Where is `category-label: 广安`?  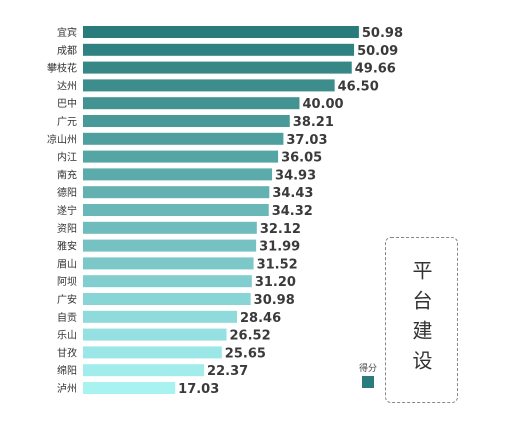 category-label: 广安 is located at coordinates (67, 299).